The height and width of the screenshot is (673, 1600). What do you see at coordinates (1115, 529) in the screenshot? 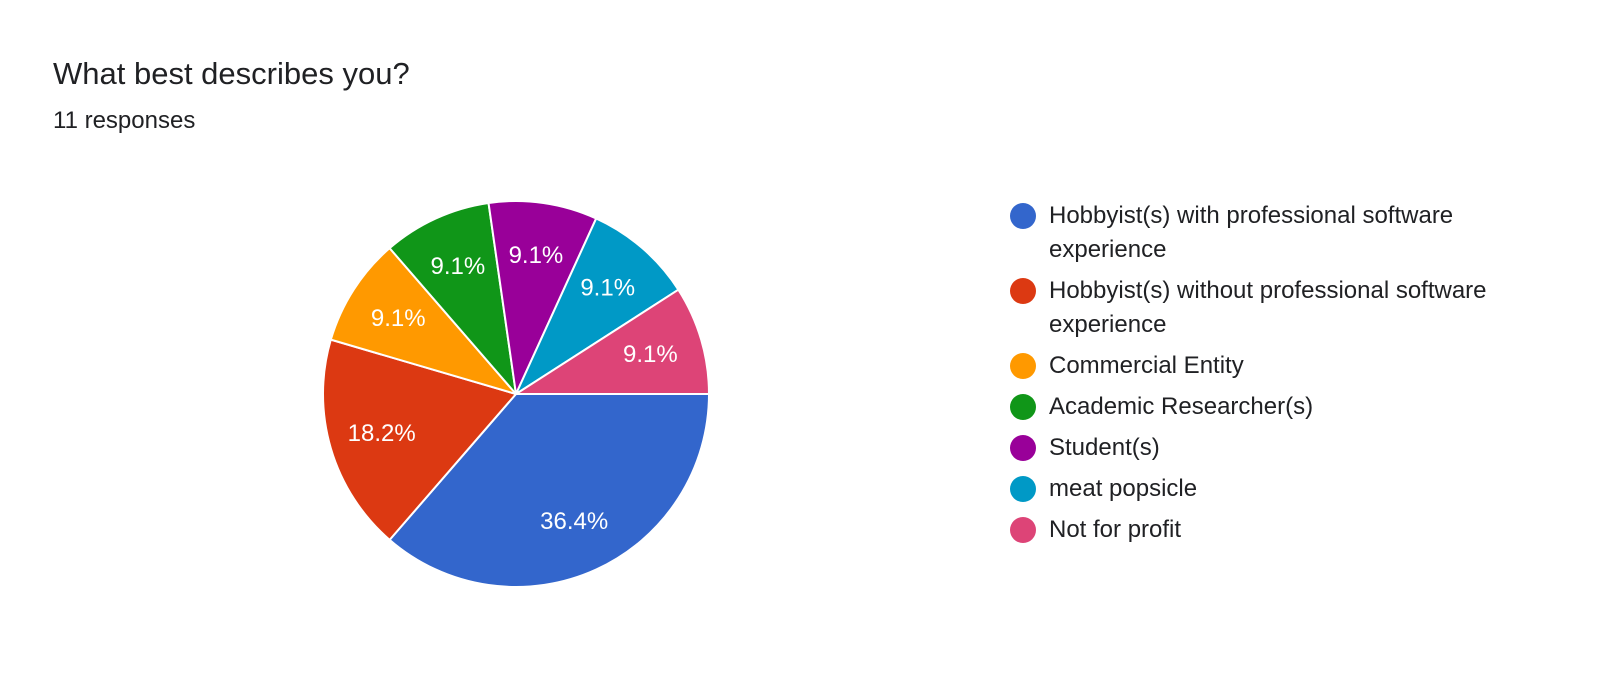
I see `legend-label: Not for profit` at bounding box center [1115, 529].